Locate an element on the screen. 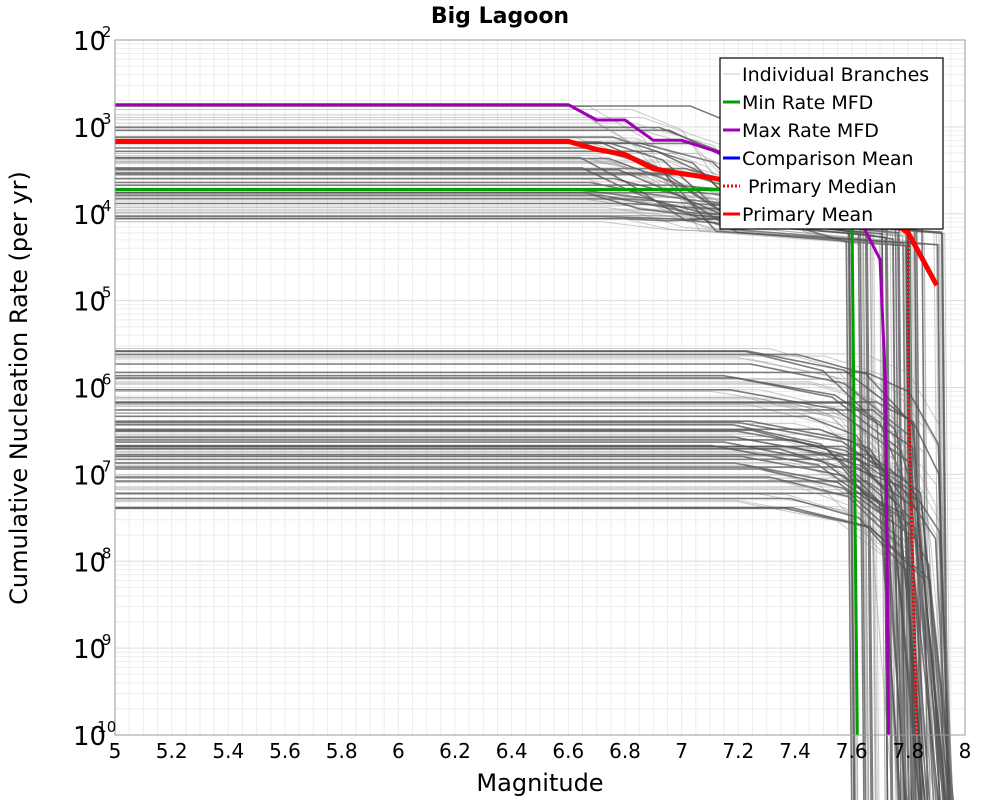 The width and height of the screenshot is (1000, 800). legend-label: Min Rate MFD is located at coordinates (807, 103).